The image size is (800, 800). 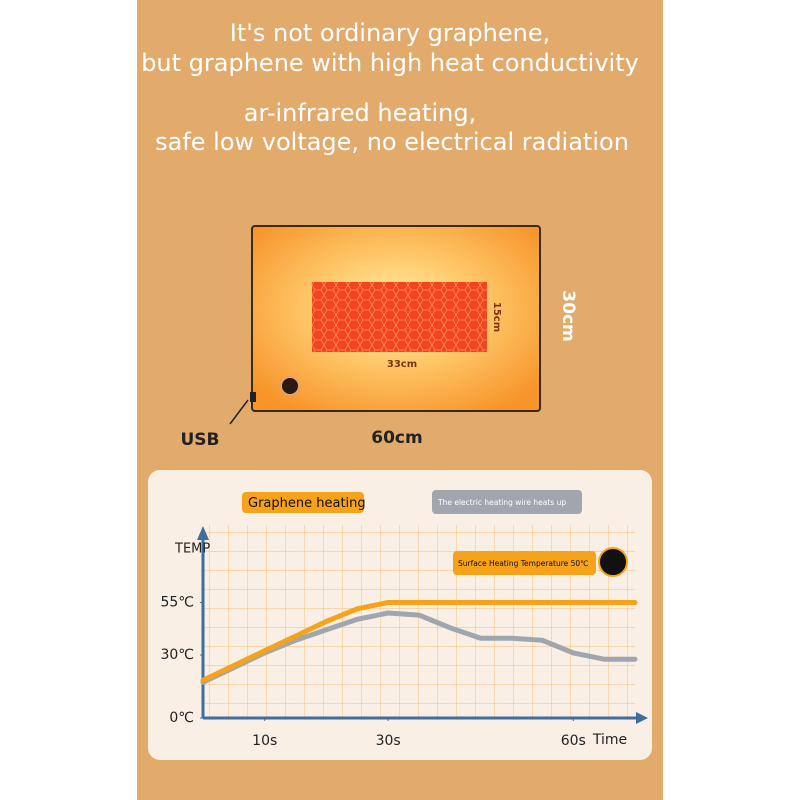 I want to click on usb-port, so click(x=253, y=397).